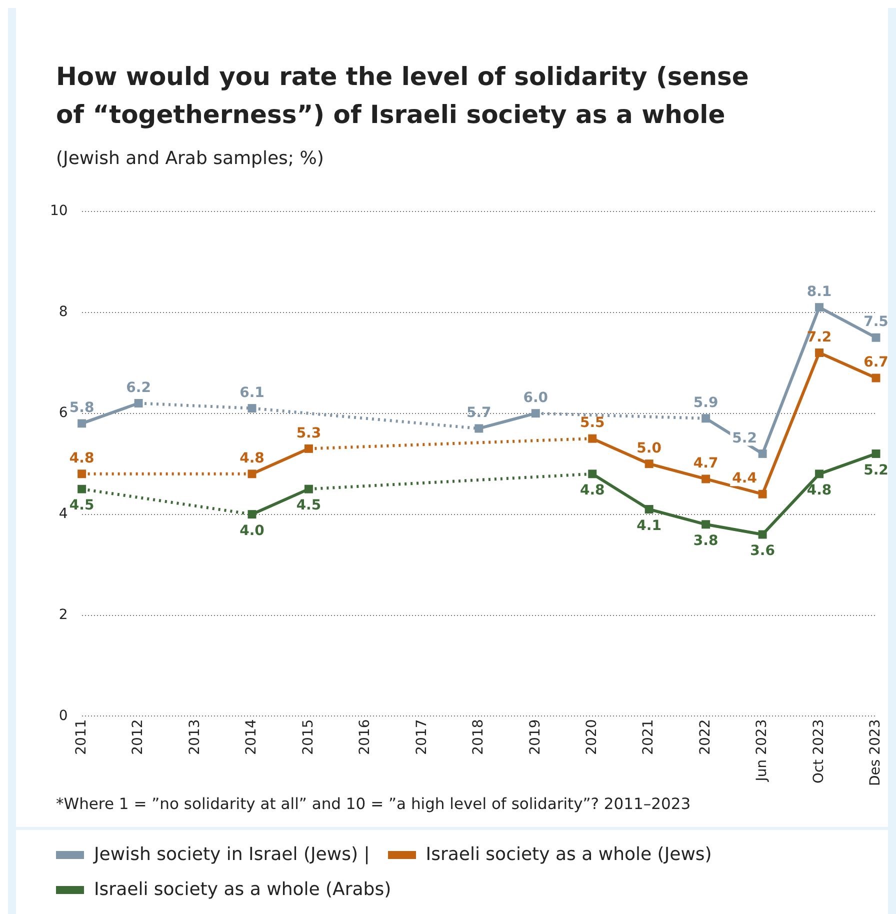 The image size is (896, 914). I want to click on y-tick-label: 4, so click(63, 514).